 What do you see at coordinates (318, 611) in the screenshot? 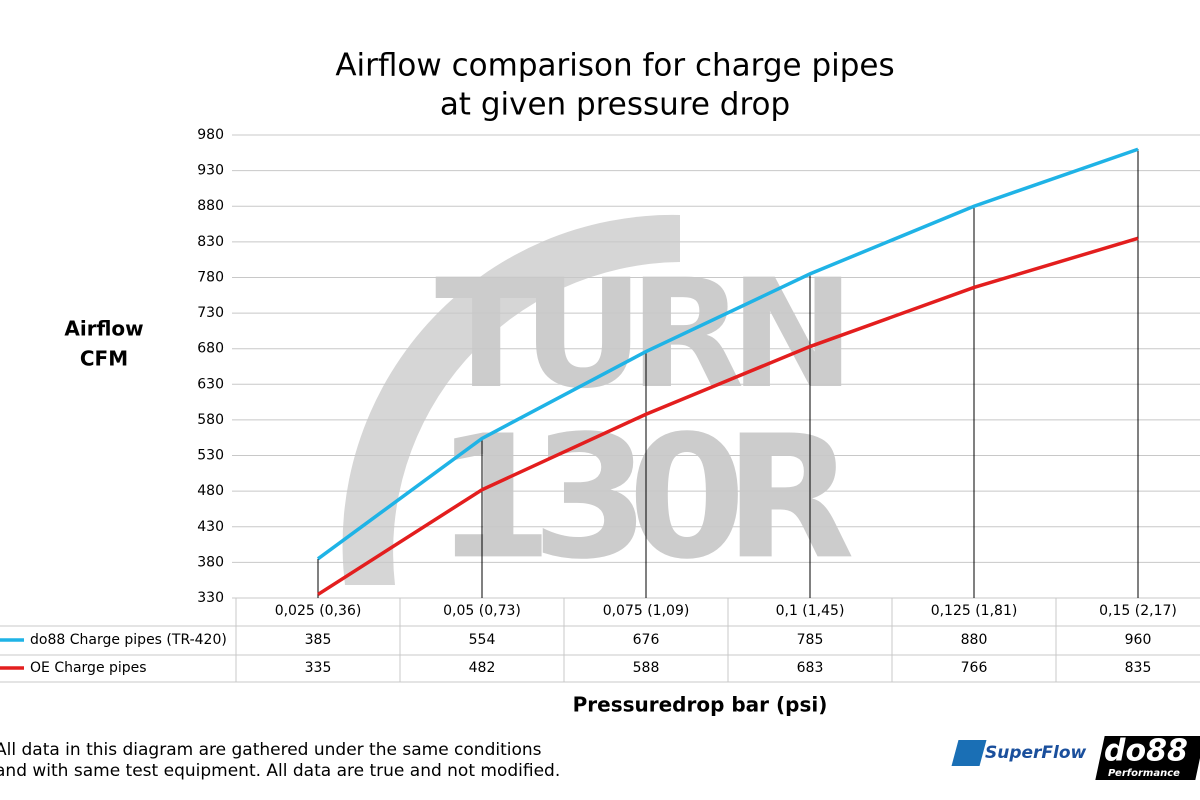
I see `x-tick-label: 0,025 (0,36)` at bounding box center [318, 611].